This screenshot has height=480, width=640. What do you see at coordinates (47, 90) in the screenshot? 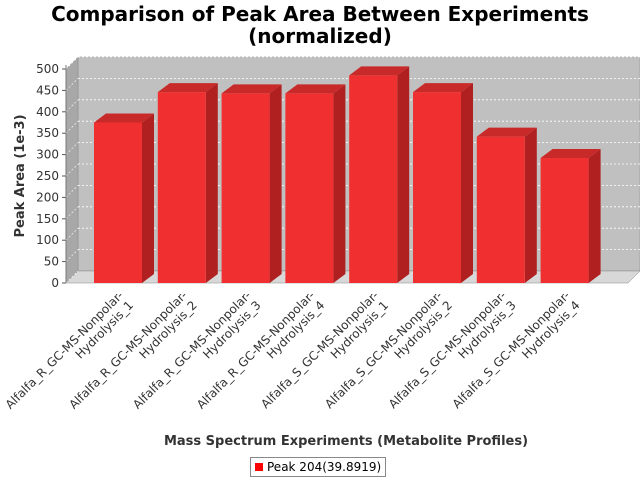
I see `y-tick-label: 450` at bounding box center [47, 90].